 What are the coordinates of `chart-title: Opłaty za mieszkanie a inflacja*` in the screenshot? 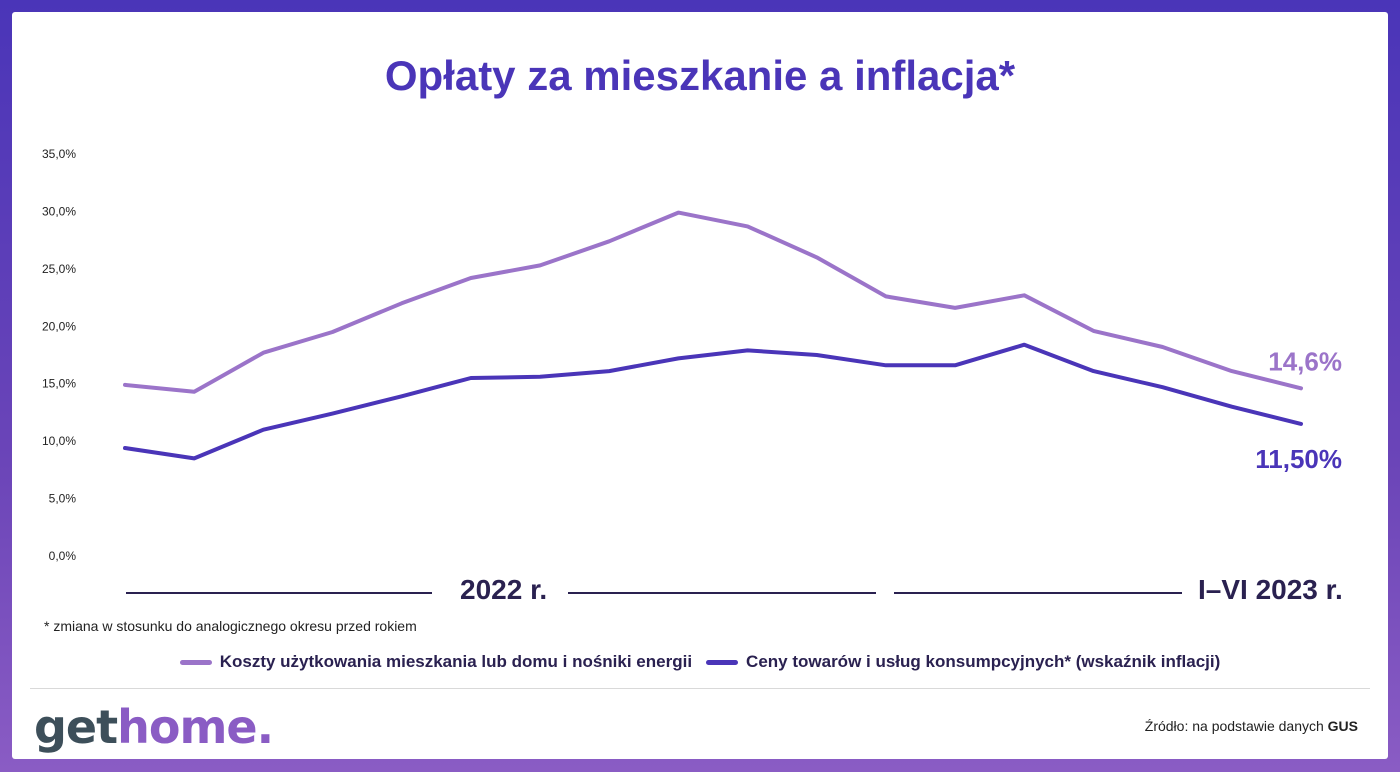 It's located at (700, 75).